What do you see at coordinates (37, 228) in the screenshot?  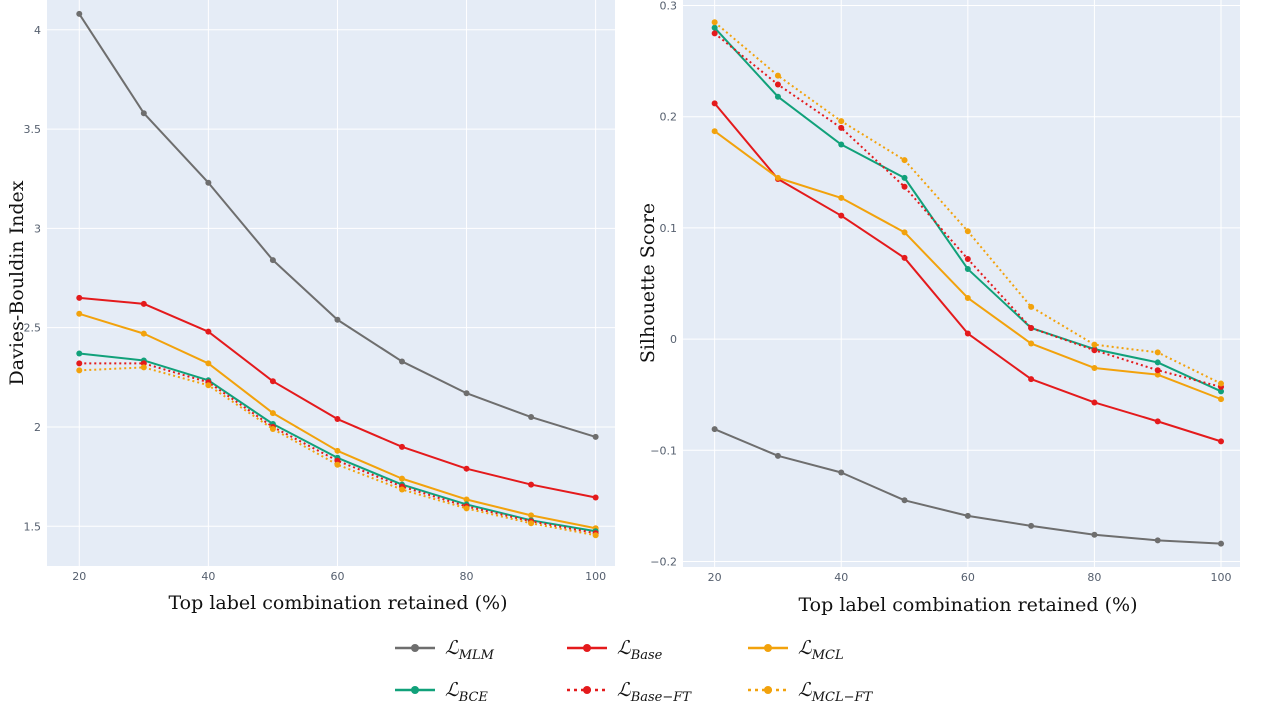 I see `y-tick-label: 3` at bounding box center [37, 228].